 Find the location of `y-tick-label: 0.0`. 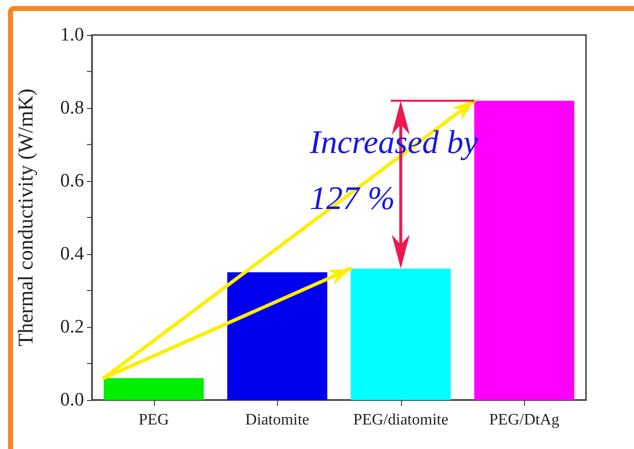

y-tick-label: 0.0 is located at coordinates (72, 400).